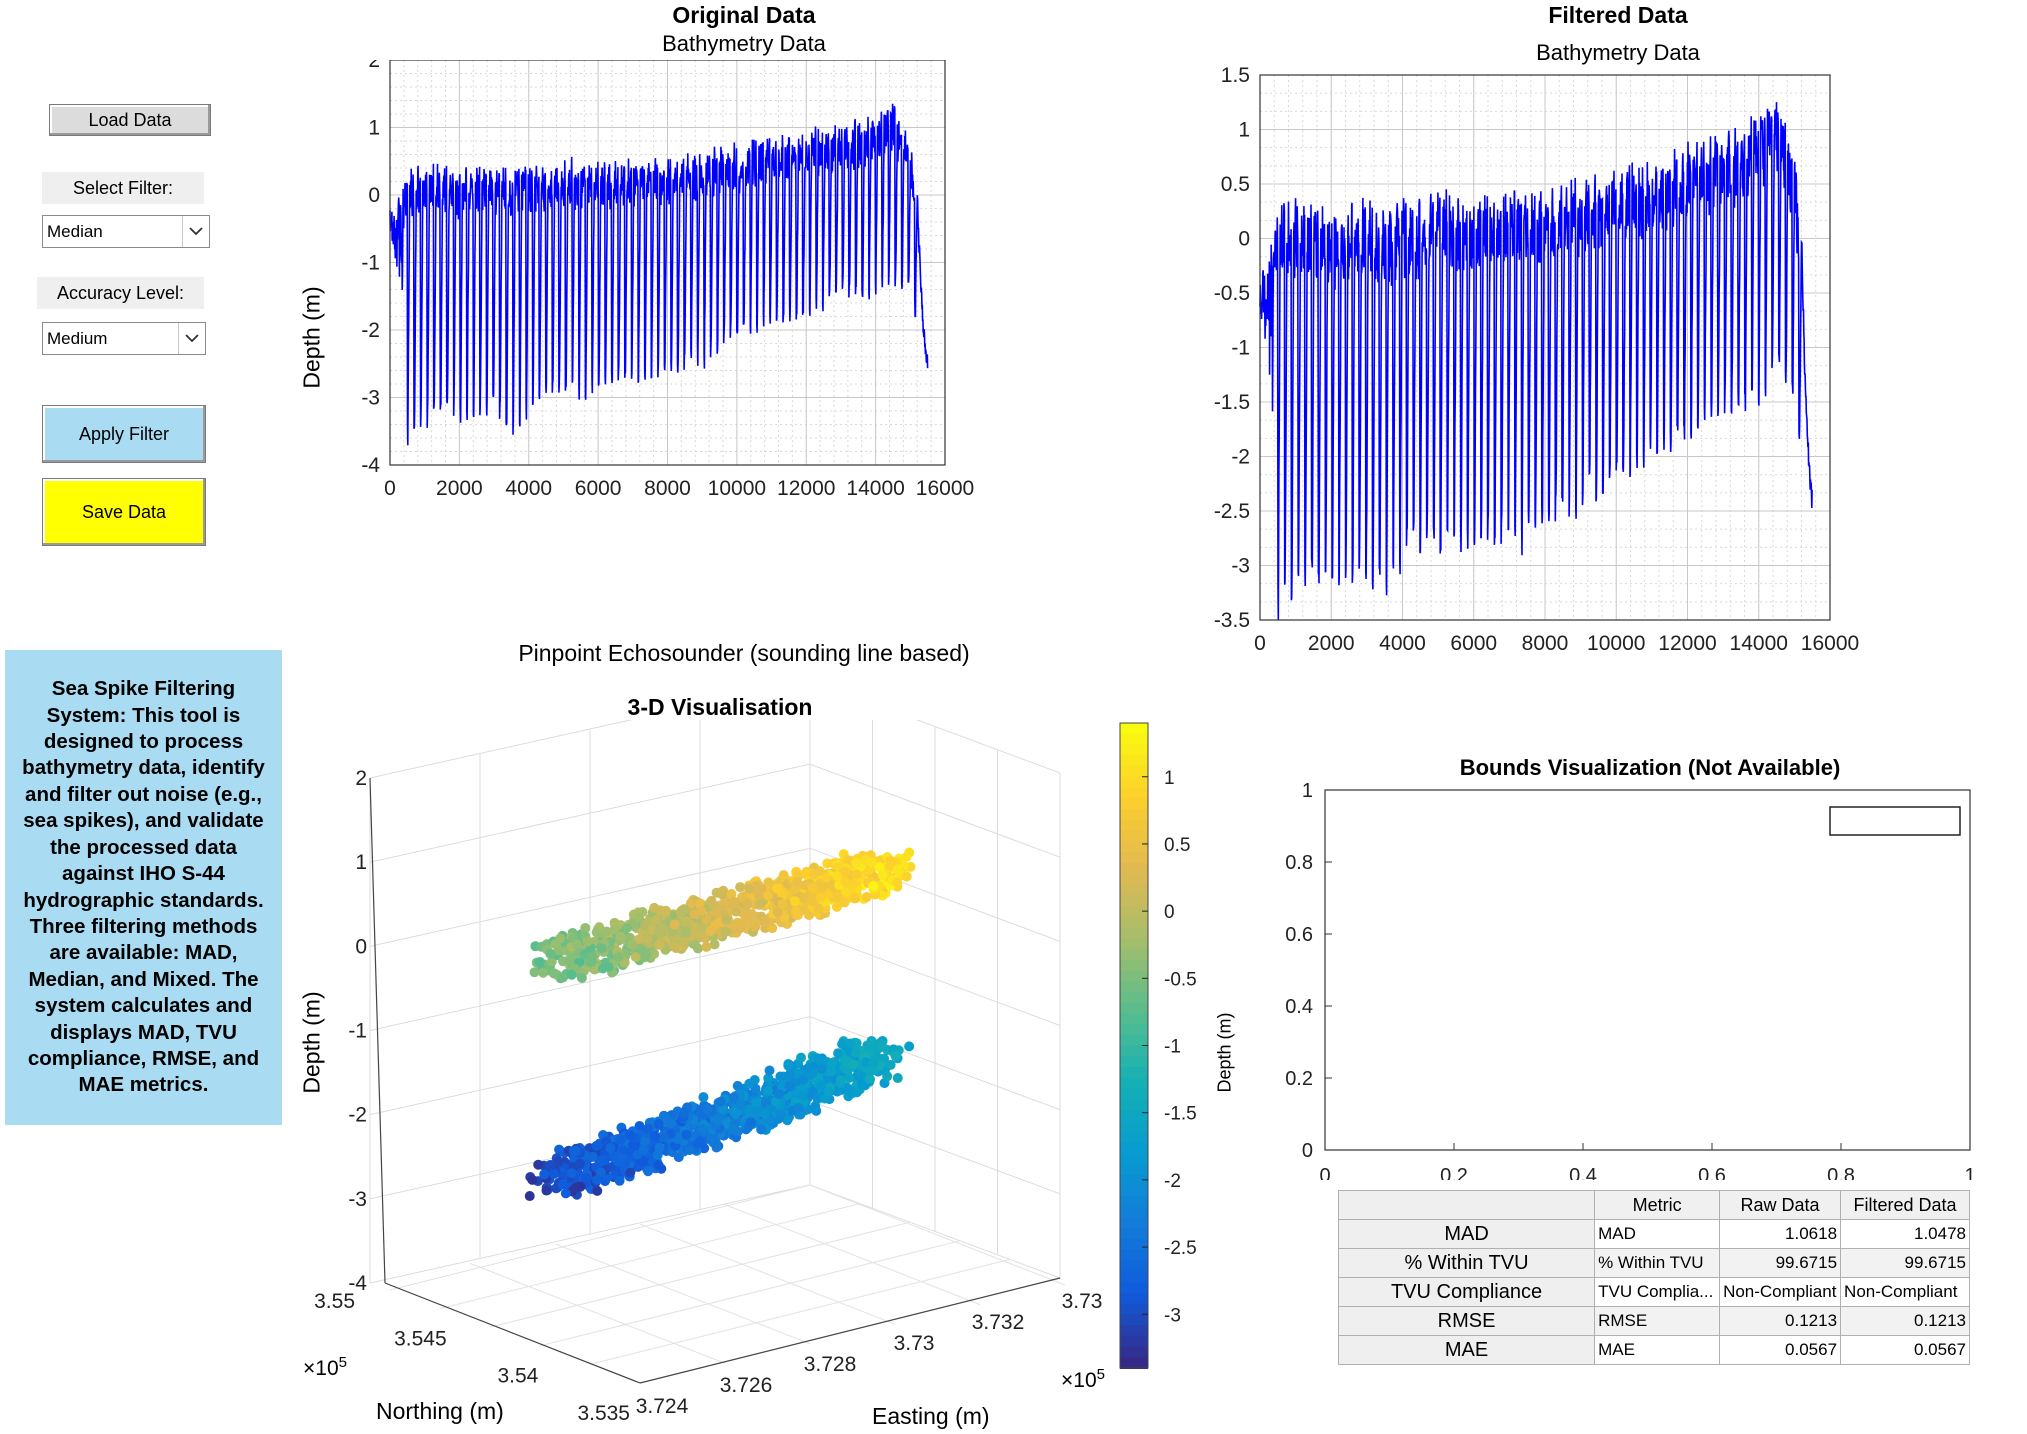 The height and width of the screenshot is (1434, 2027). What do you see at coordinates (744, 43) in the screenshot?
I see `original-plot-subtitle: Bathymetry Data` at bounding box center [744, 43].